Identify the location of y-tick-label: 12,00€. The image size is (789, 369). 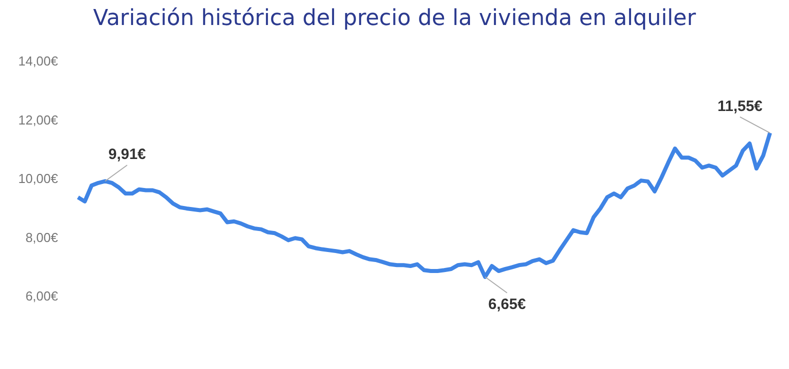
(38, 120).